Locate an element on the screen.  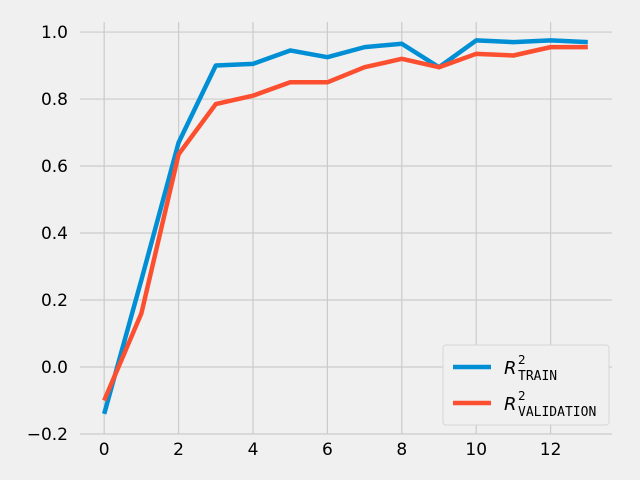
x-axis-ticks: 0 2 4 6 8 10 12 is located at coordinates (330, 450).